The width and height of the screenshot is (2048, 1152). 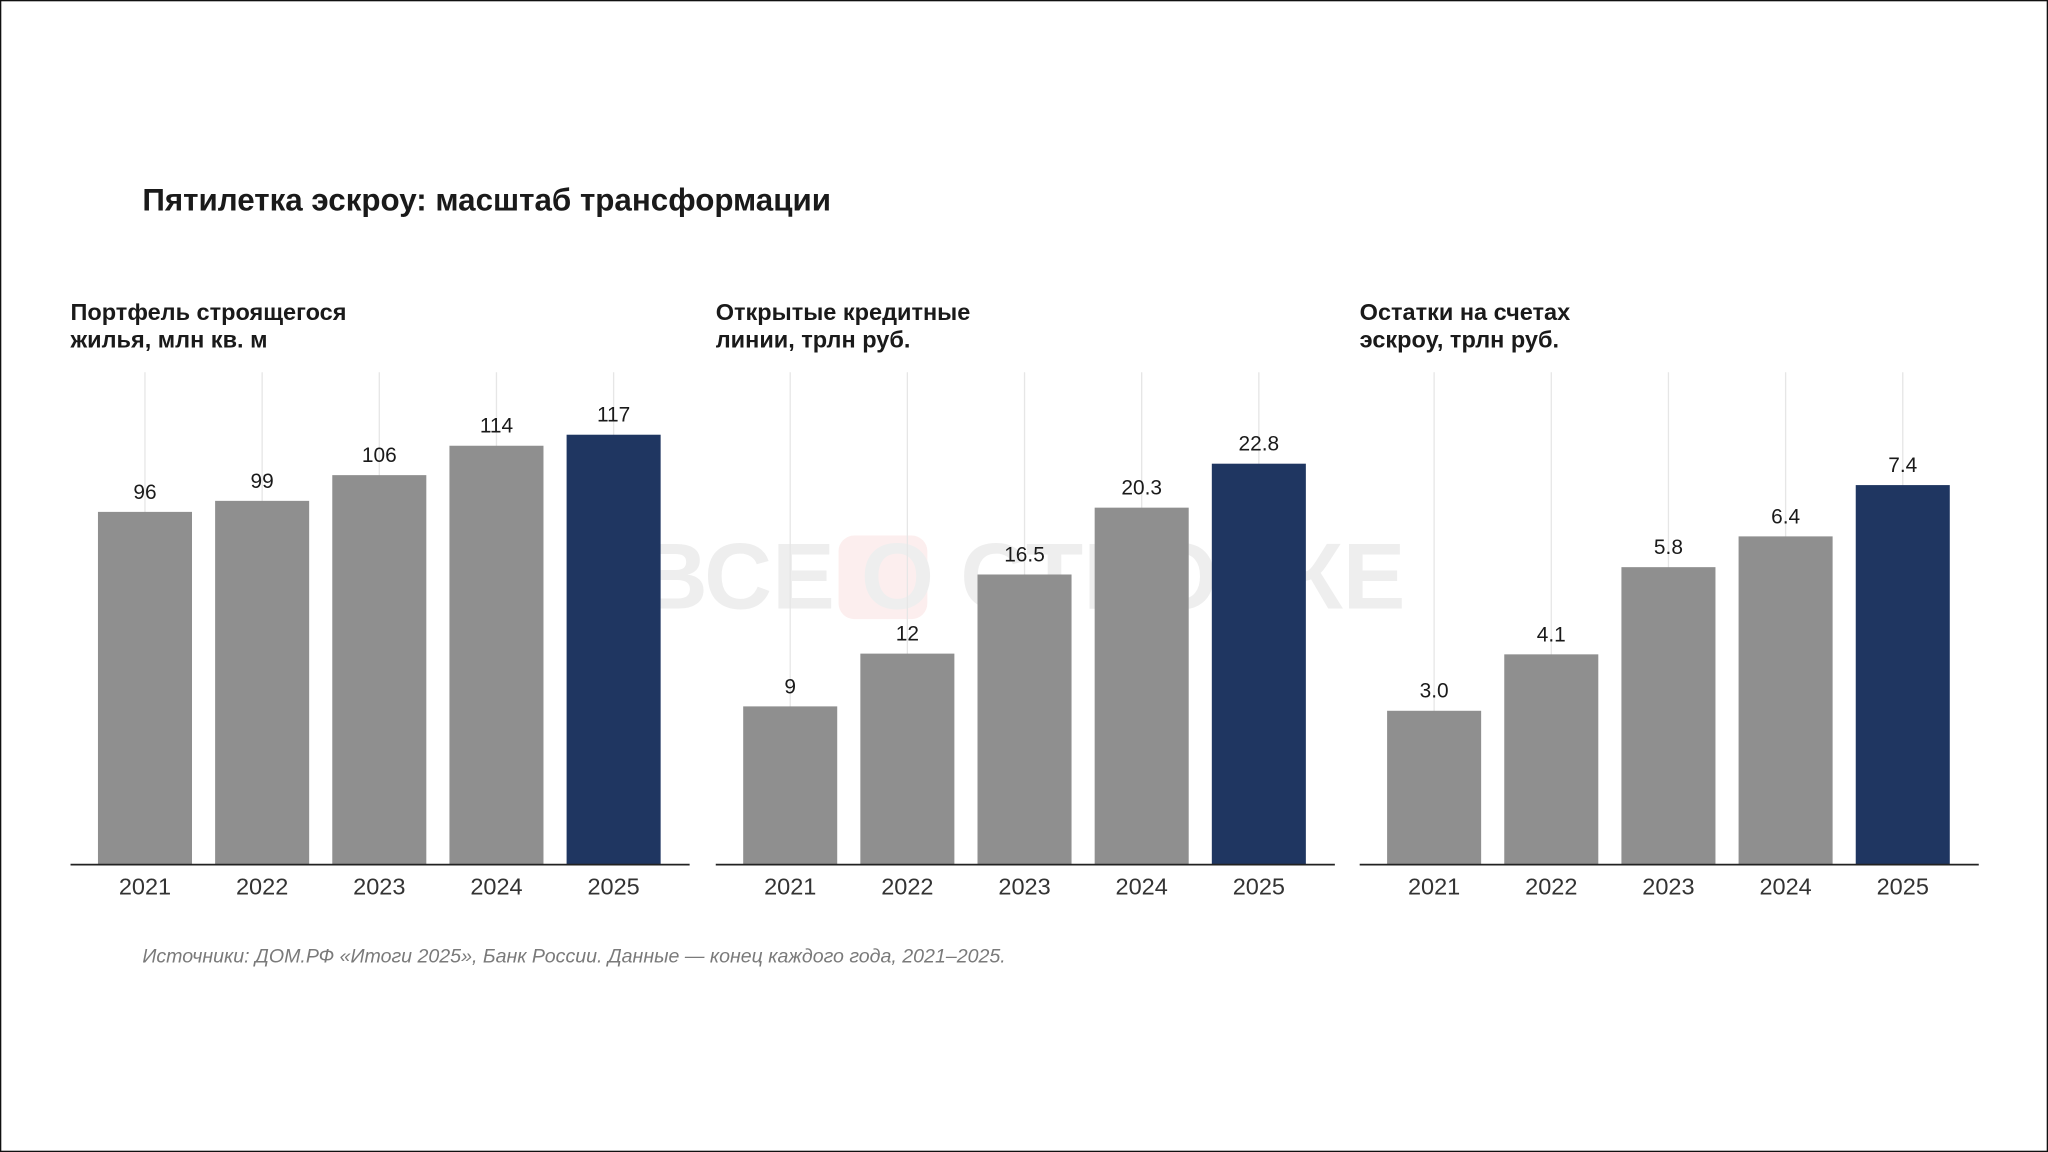 I want to click on panel-title: жилья, млн кв. м, so click(x=169, y=339).